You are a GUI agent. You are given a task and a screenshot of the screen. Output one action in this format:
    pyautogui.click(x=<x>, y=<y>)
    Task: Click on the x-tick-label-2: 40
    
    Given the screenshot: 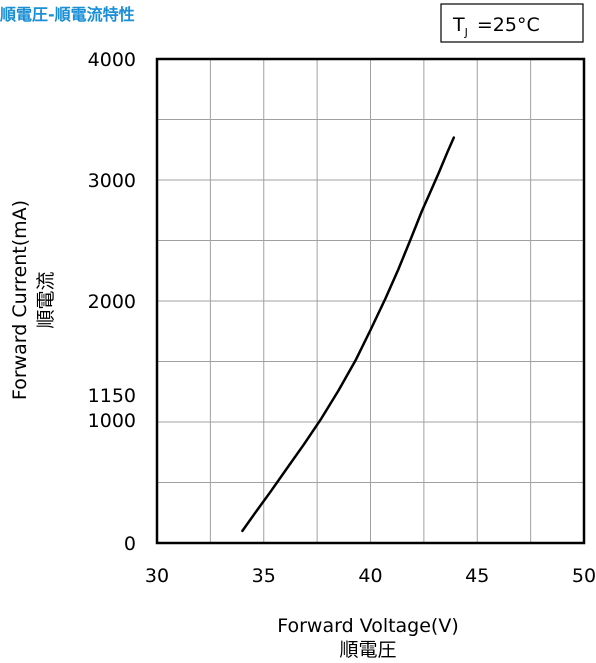 What is the action you would take?
    pyautogui.click(x=370, y=576)
    